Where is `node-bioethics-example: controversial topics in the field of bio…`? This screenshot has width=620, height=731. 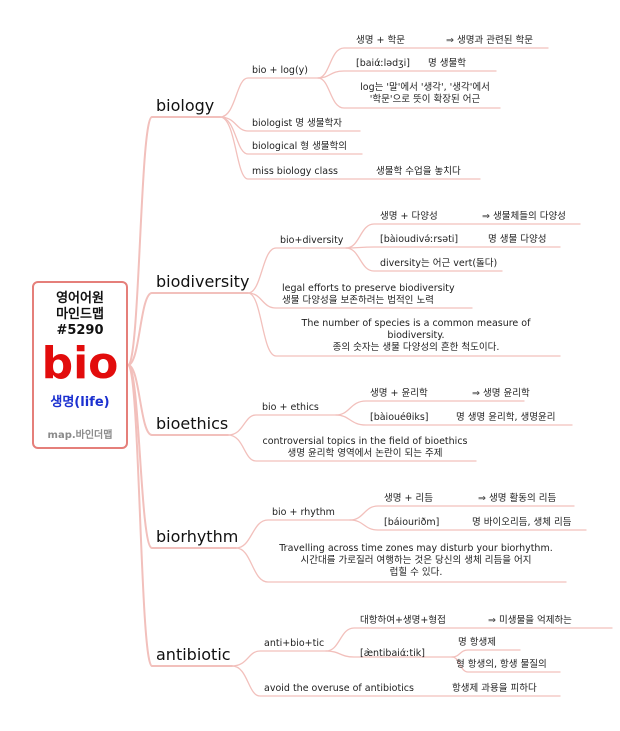 node-bioethics-example: controversial topics in the field of bio… is located at coordinates (365, 447).